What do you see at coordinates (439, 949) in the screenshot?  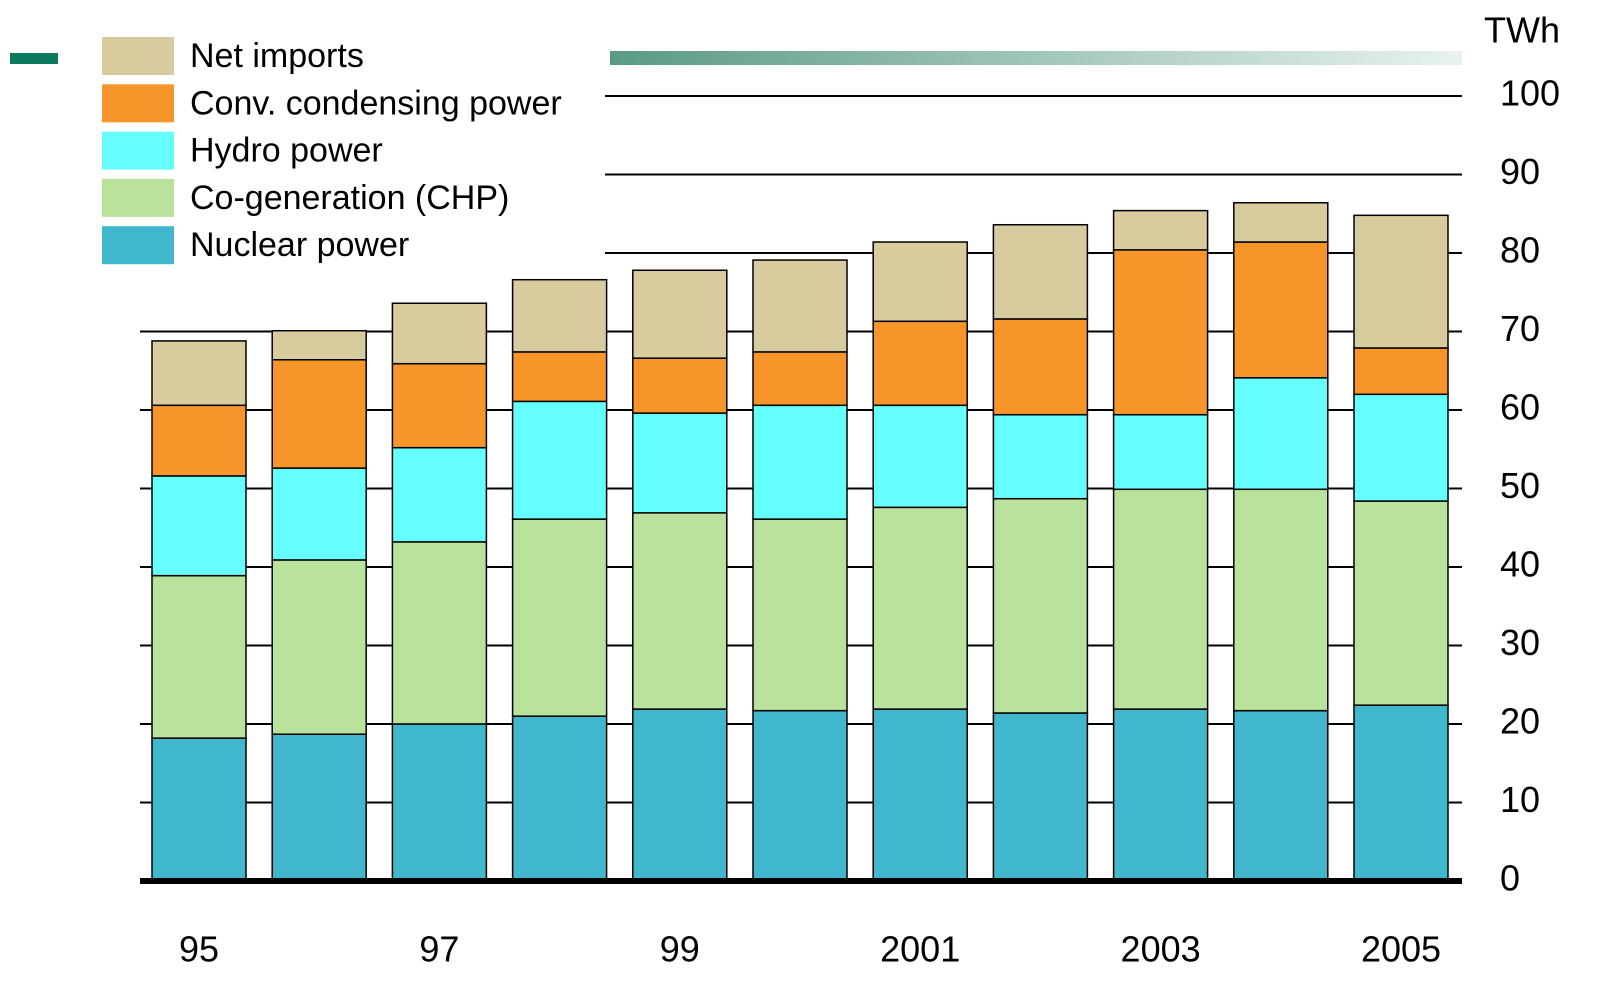 I see `x-tick-label: 97` at bounding box center [439, 949].